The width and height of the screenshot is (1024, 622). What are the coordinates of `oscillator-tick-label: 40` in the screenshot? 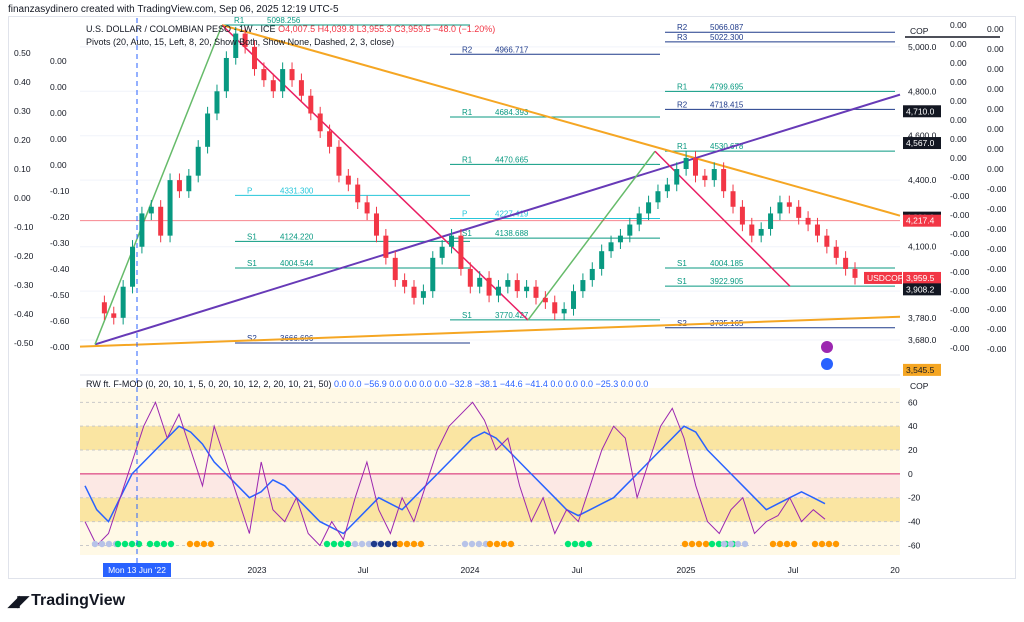 It's located at (913, 426).